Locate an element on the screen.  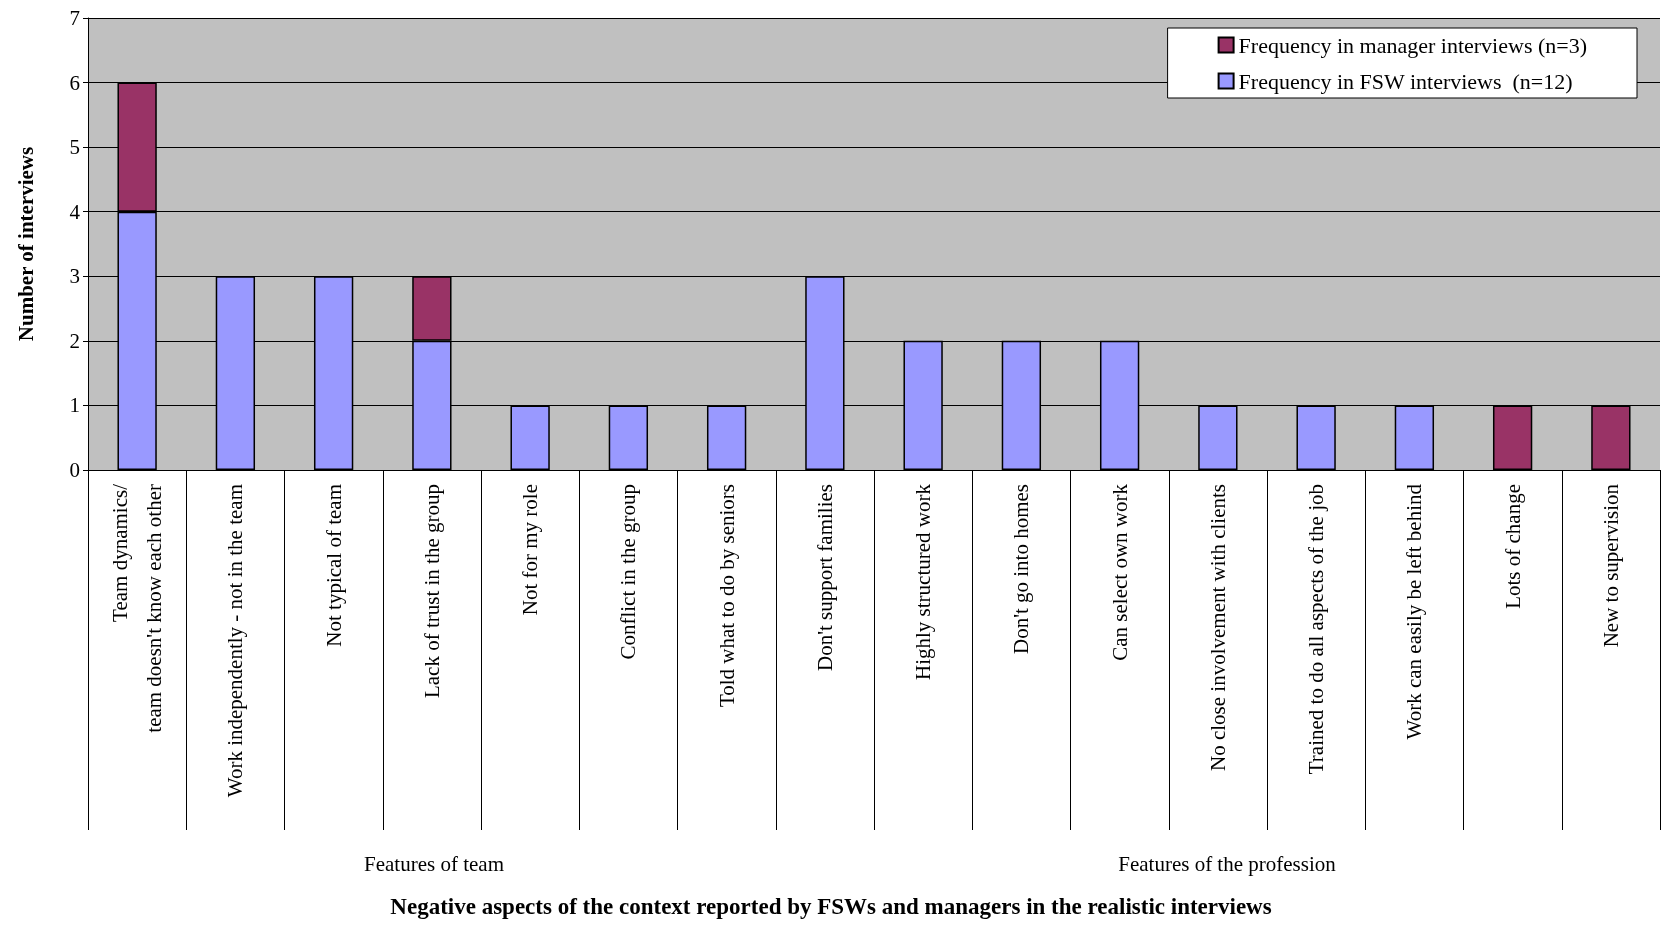
y-tick-label: 7 is located at coordinates (74, 18).